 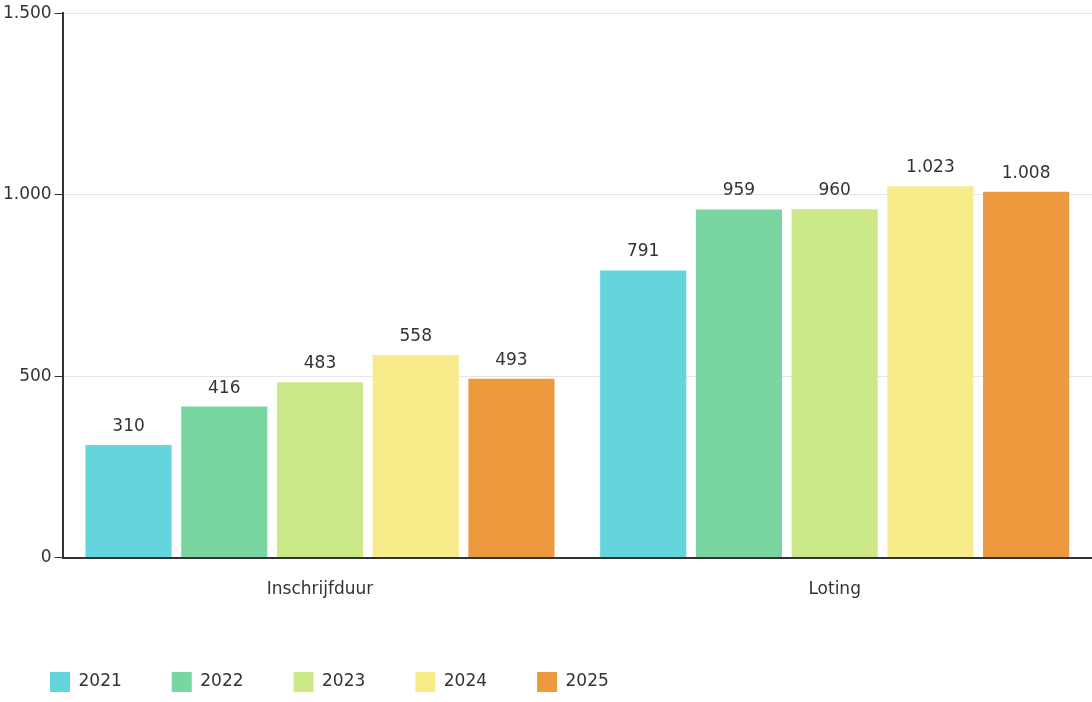 What do you see at coordinates (587, 680) in the screenshot?
I see `legend-label: 2025` at bounding box center [587, 680].